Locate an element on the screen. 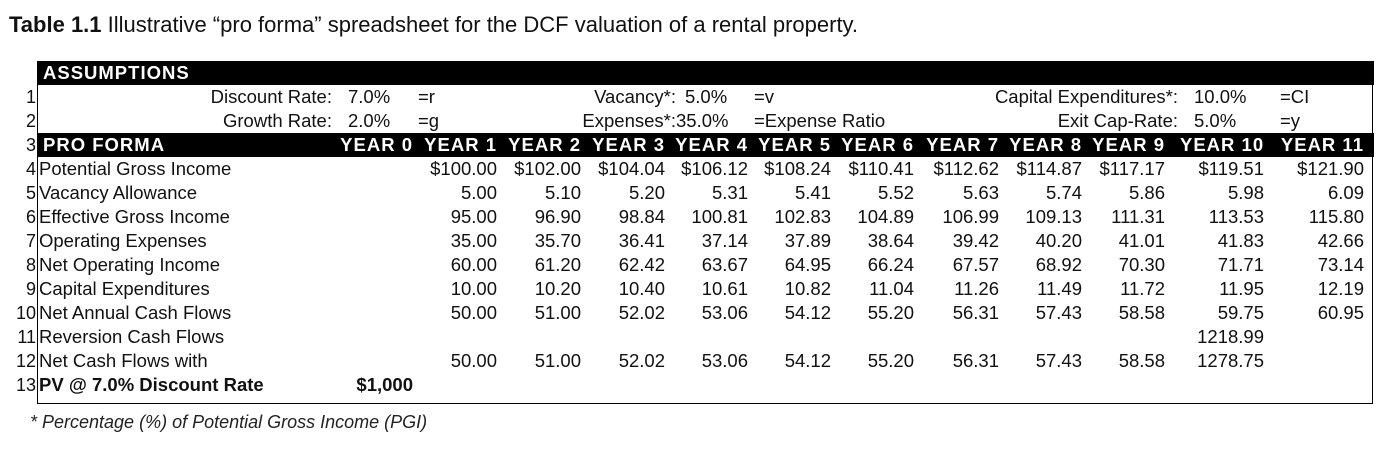  table-cell: 5.41 is located at coordinates (812, 192).